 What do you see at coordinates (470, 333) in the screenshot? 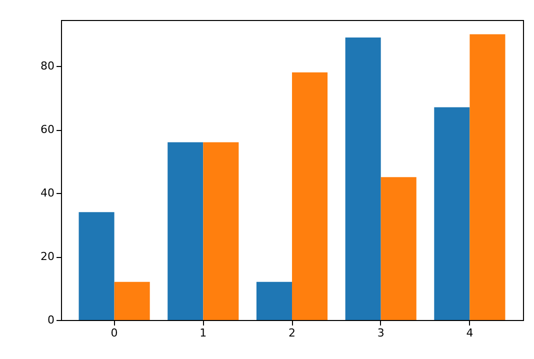
I see `x-tick-label: 4` at bounding box center [470, 333].